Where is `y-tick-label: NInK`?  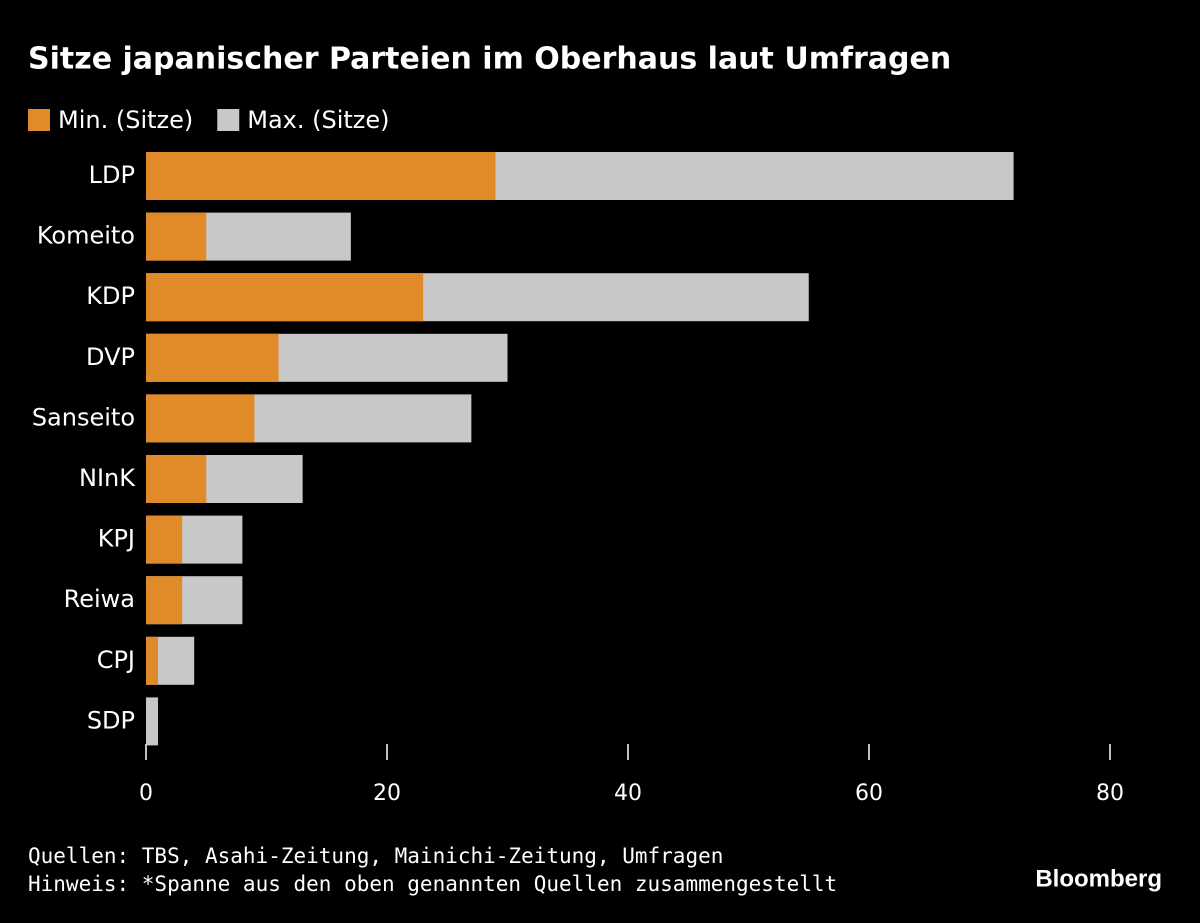
y-tick-label: NInK is located at coordinates (107, 478).